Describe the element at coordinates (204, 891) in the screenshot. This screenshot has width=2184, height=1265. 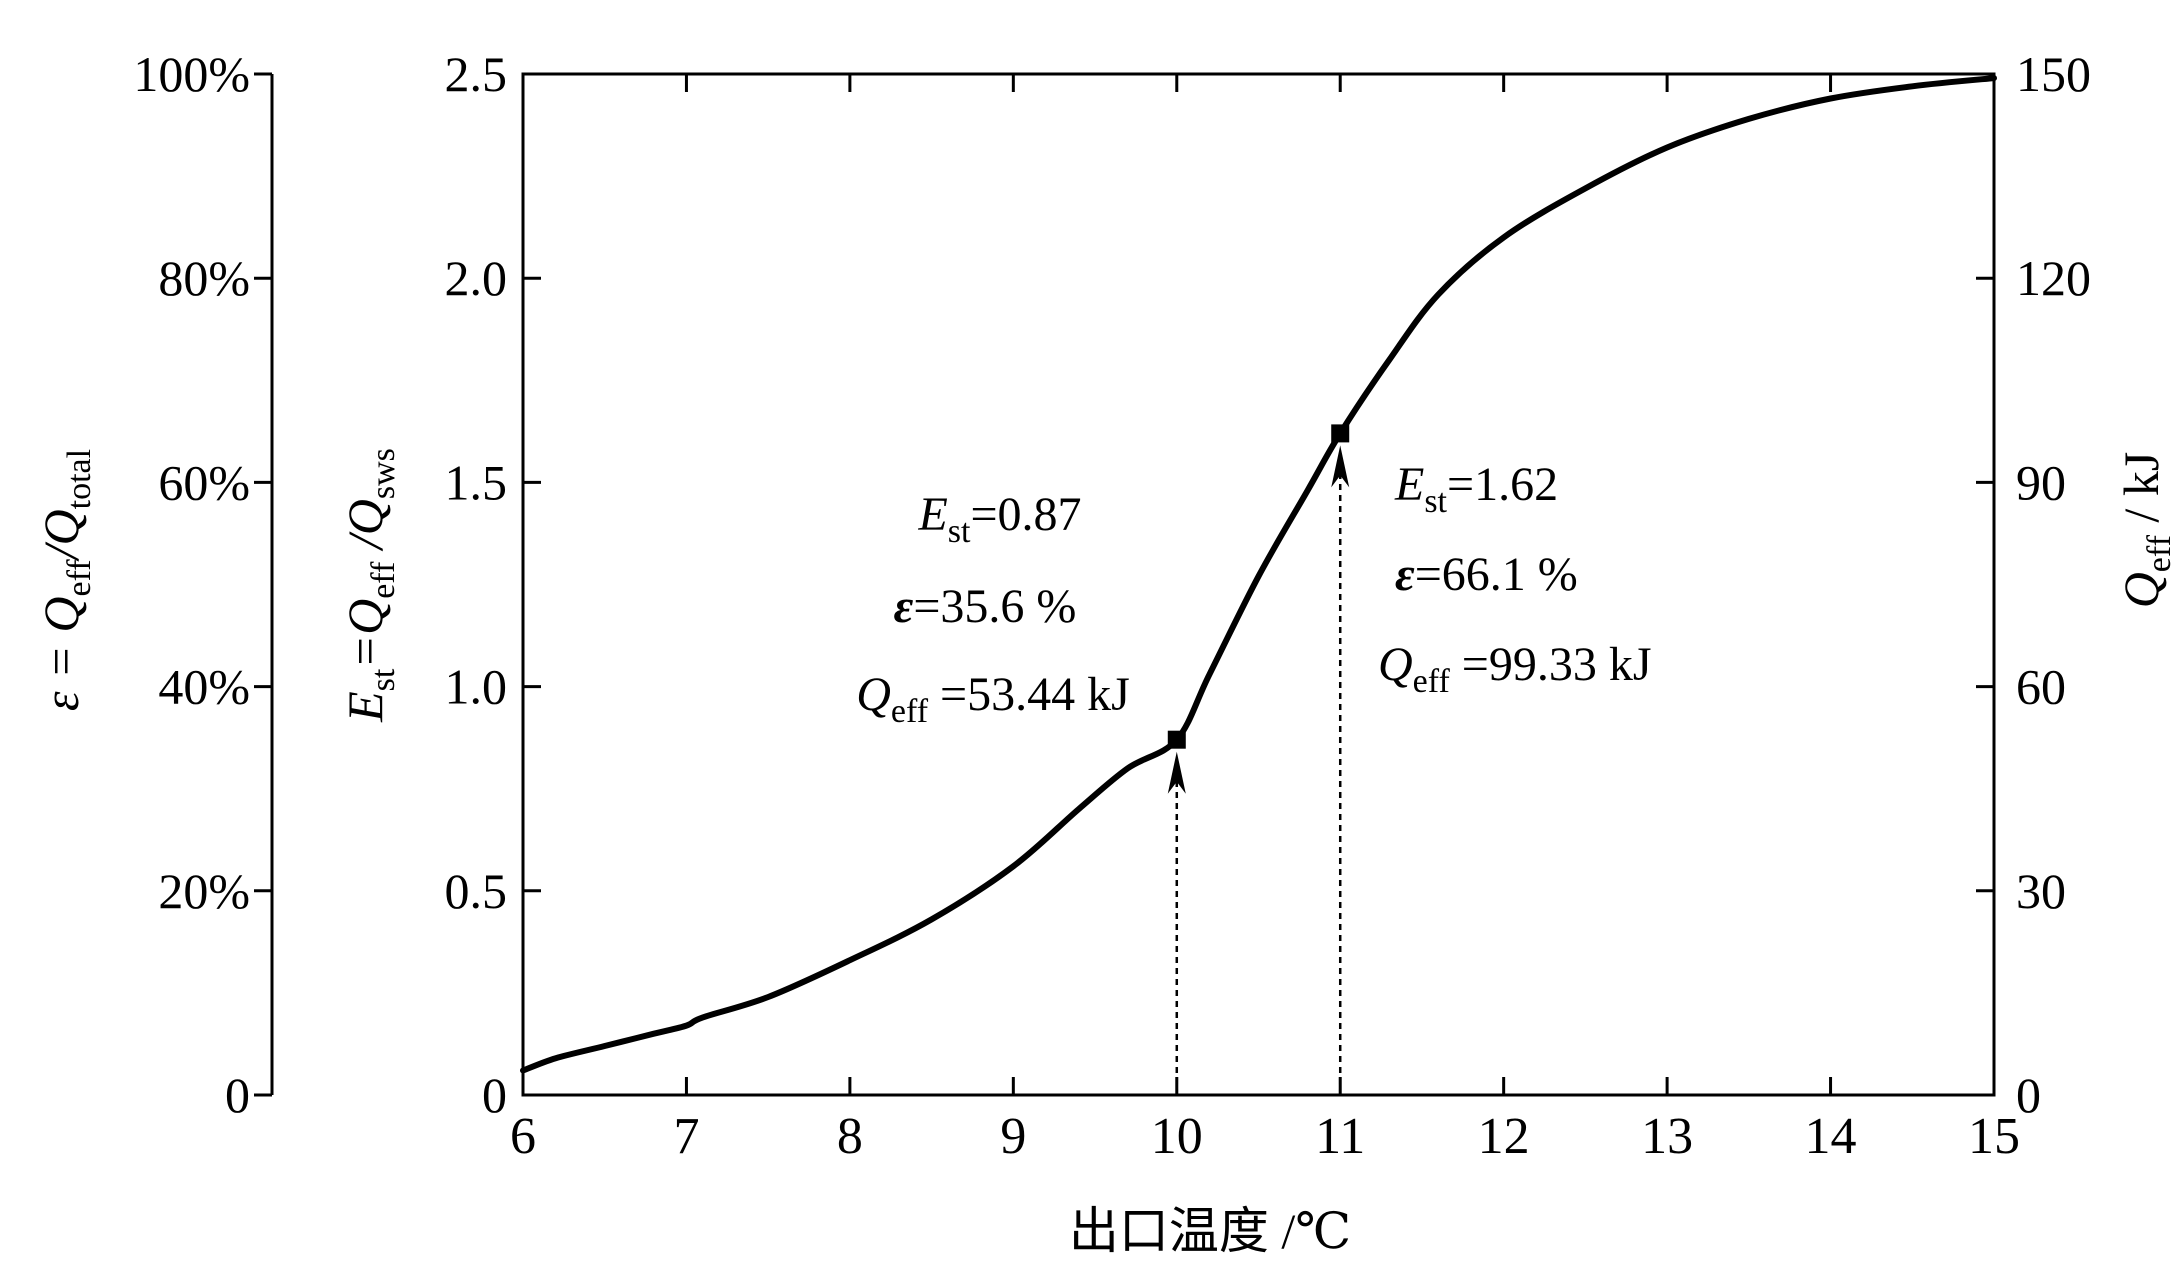
I see `y3-tick-label: 20%` at that location.